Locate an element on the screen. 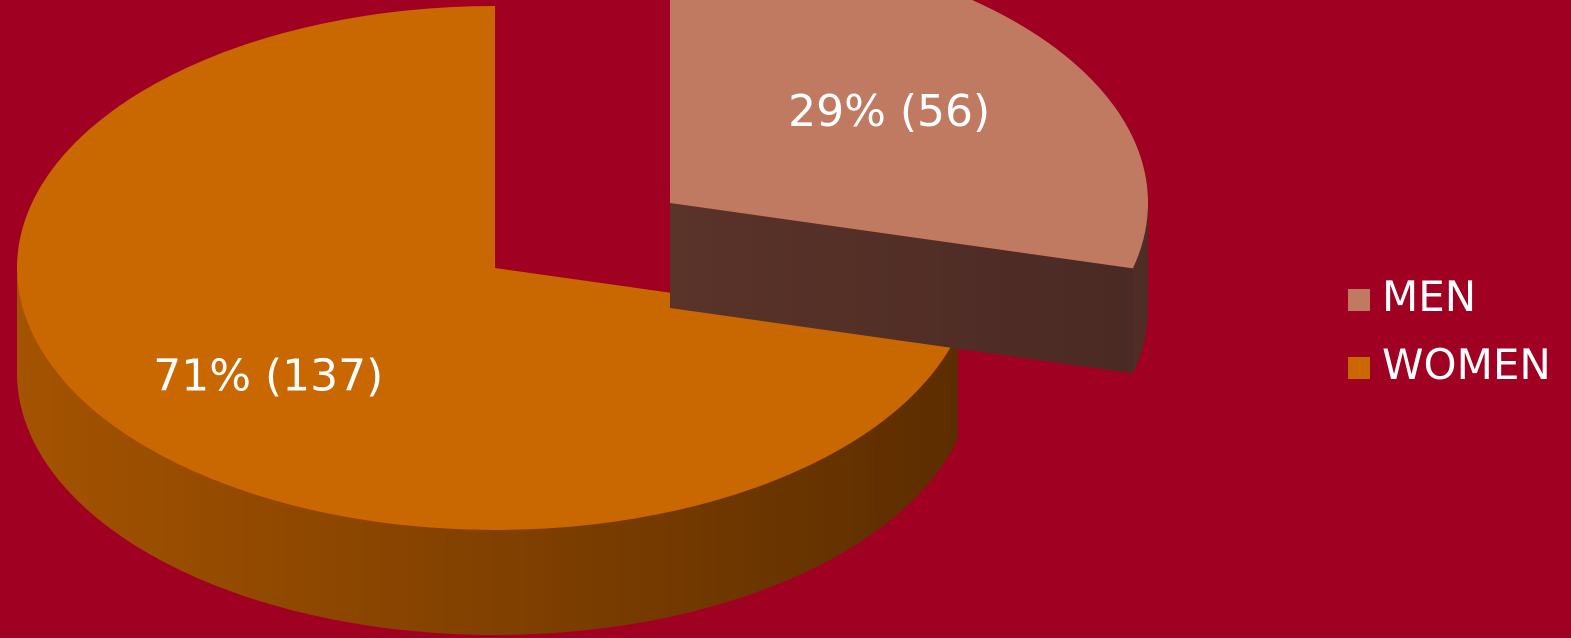 The image size is (1571, 638). legend-swatch-women is located at coordinates (1359, 368).